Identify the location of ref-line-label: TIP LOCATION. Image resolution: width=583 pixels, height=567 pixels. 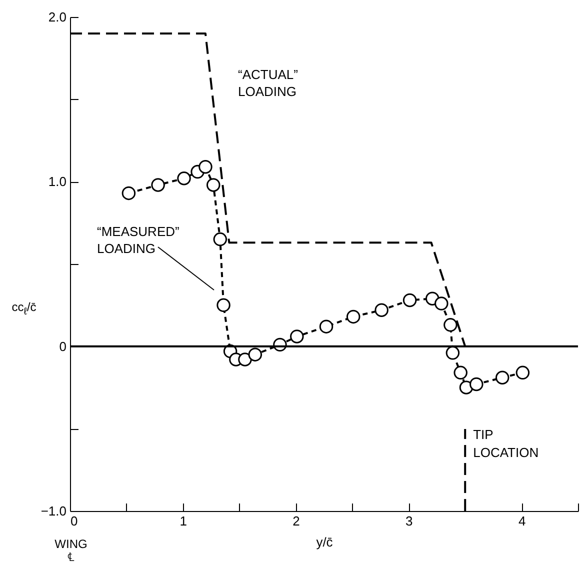
(506, 443).